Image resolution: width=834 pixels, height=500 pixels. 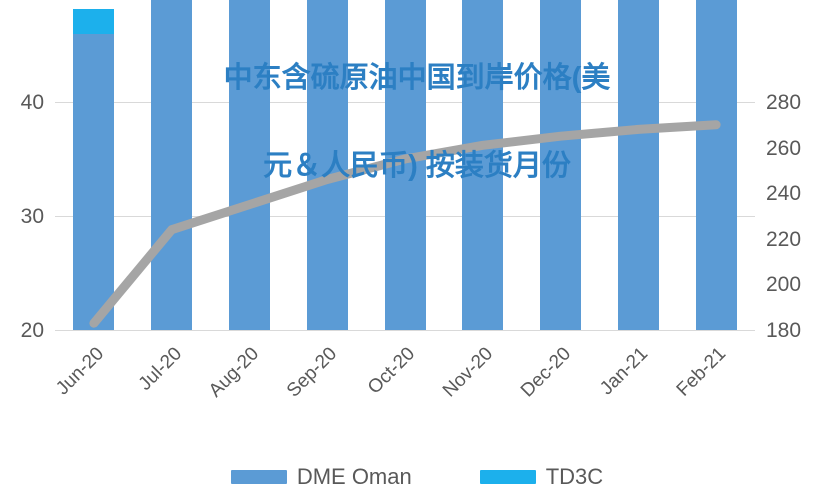 What do you see at coordinates (784, 148) in the screenshot?
I see `right-axis-tick-260: 260` at bounding box center [784, 148].